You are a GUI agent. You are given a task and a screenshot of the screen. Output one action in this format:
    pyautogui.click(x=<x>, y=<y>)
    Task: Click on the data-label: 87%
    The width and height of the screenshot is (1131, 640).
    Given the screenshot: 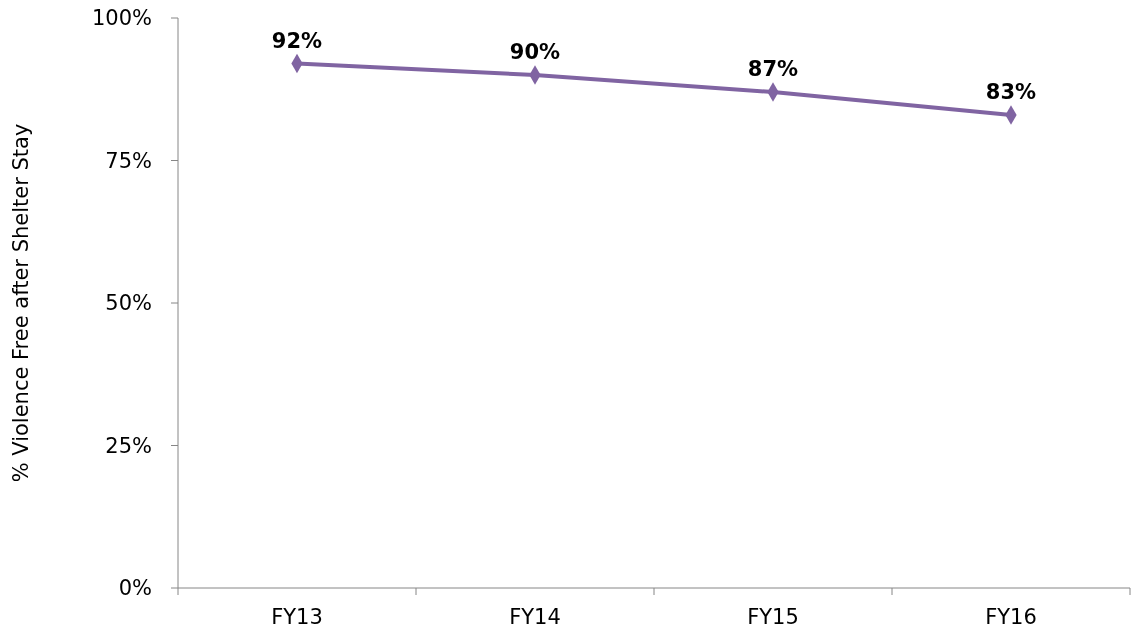 What is the action you would take?
    pyautogui.click(x=773, y=69)
    